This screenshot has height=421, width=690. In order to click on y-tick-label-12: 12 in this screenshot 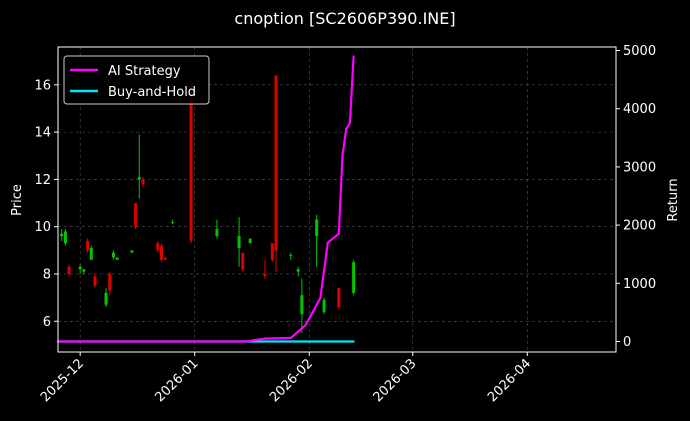, I will do `click(42, 180)`.